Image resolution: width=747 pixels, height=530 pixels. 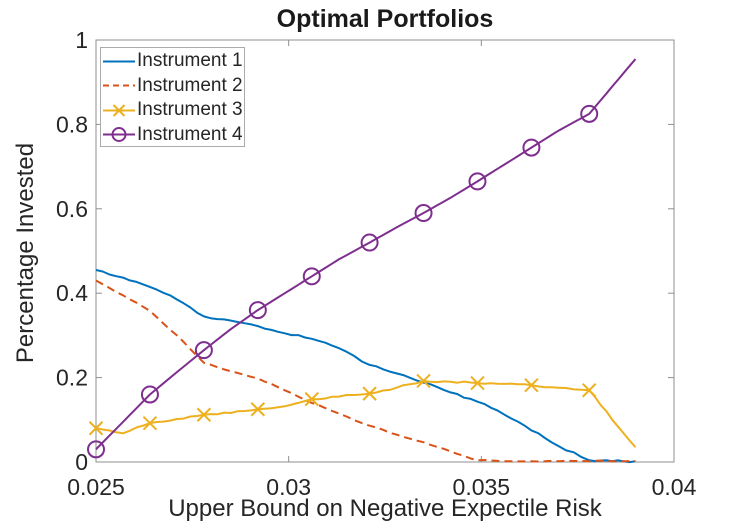 I want to click on y-tick-label: 0.2, so click(x=72, y=378).